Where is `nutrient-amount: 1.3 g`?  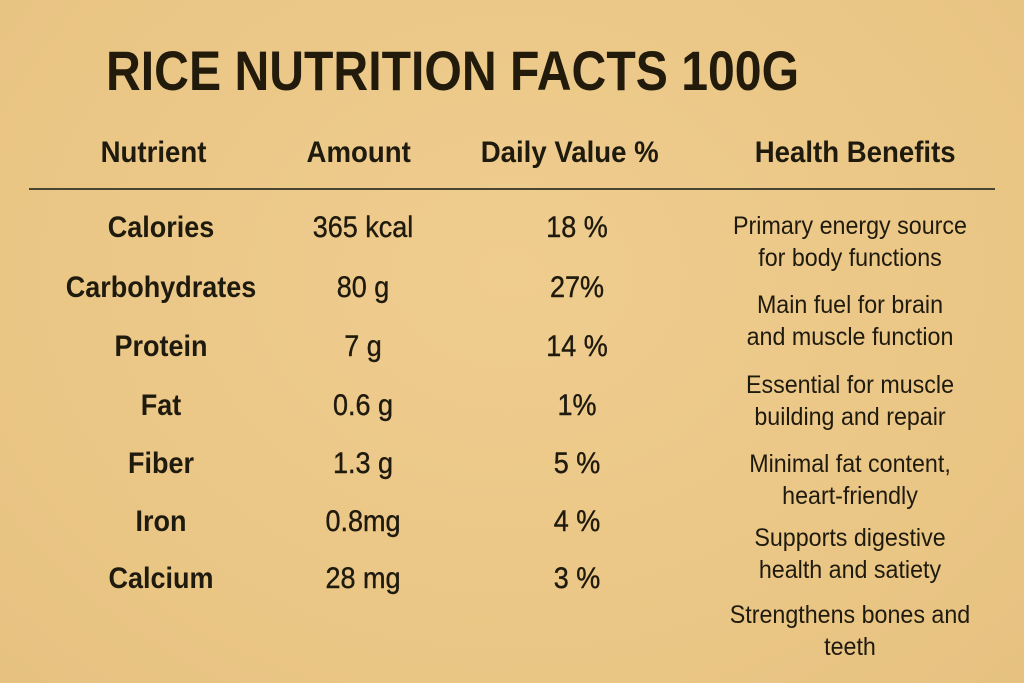
nutrient-amount: 1.3 g is located at coordinates (363, 463).